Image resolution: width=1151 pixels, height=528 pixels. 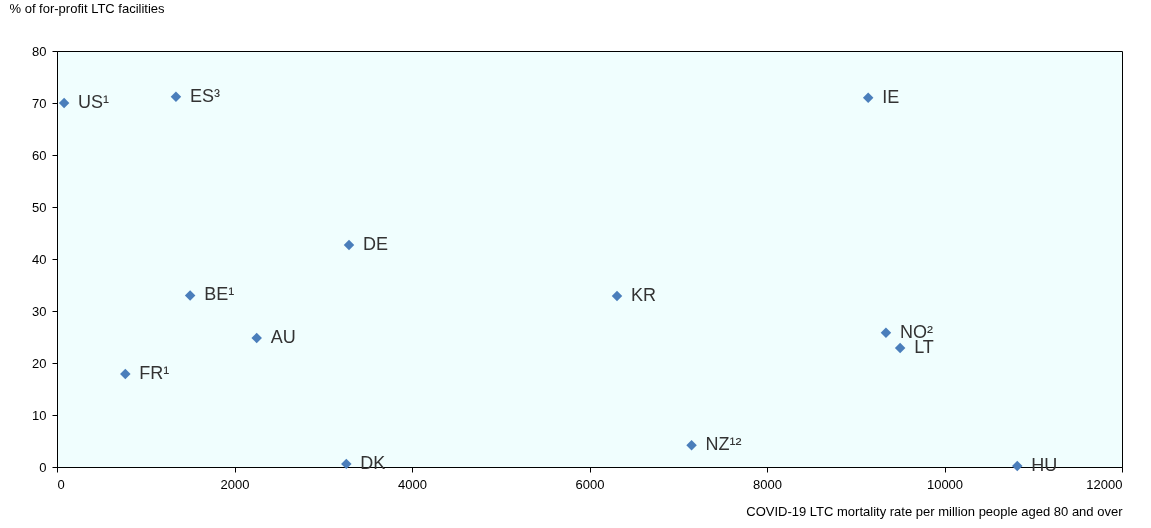 What do you see at coordinates (235, 484) in the screenshot?
I see `x-tick-label: 2000` at bounding box center [235, 484].